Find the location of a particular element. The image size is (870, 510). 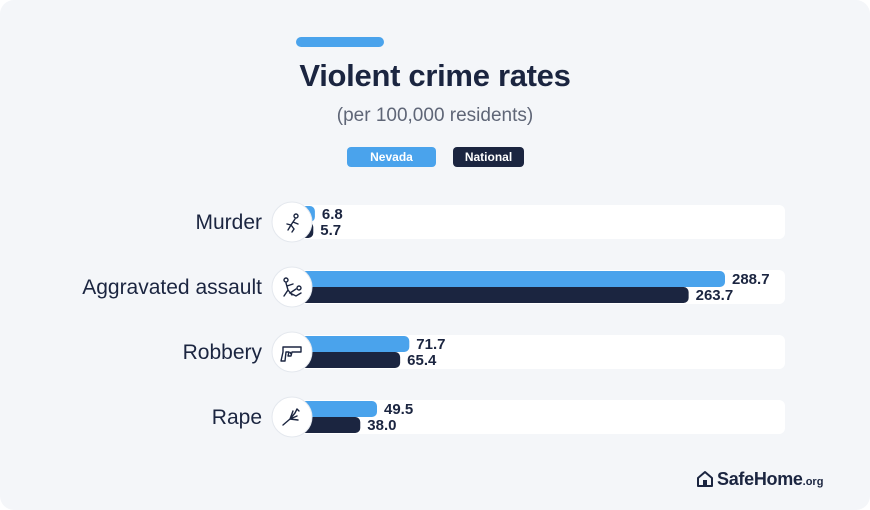

logo-text: SafeHome is located at coordinates (760, 478).